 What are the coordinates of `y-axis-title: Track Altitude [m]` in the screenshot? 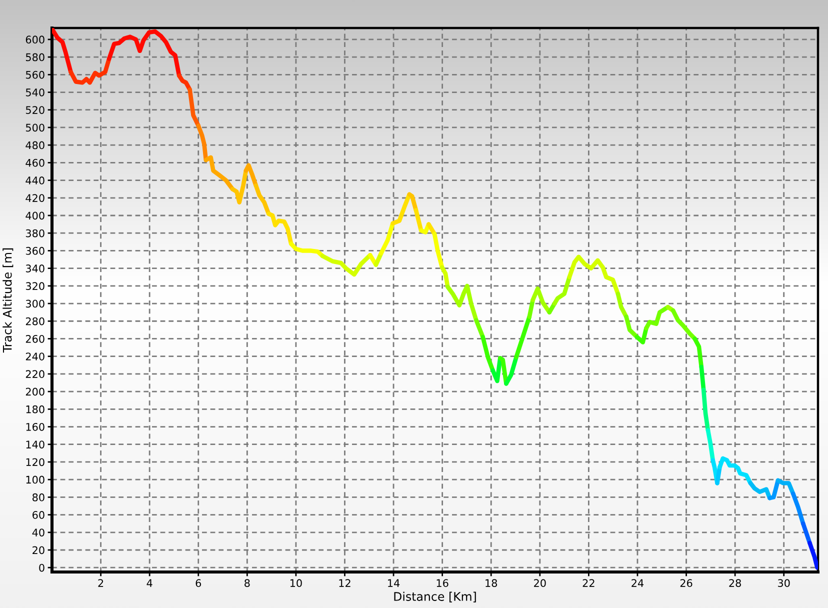 It's located at (8, 300).